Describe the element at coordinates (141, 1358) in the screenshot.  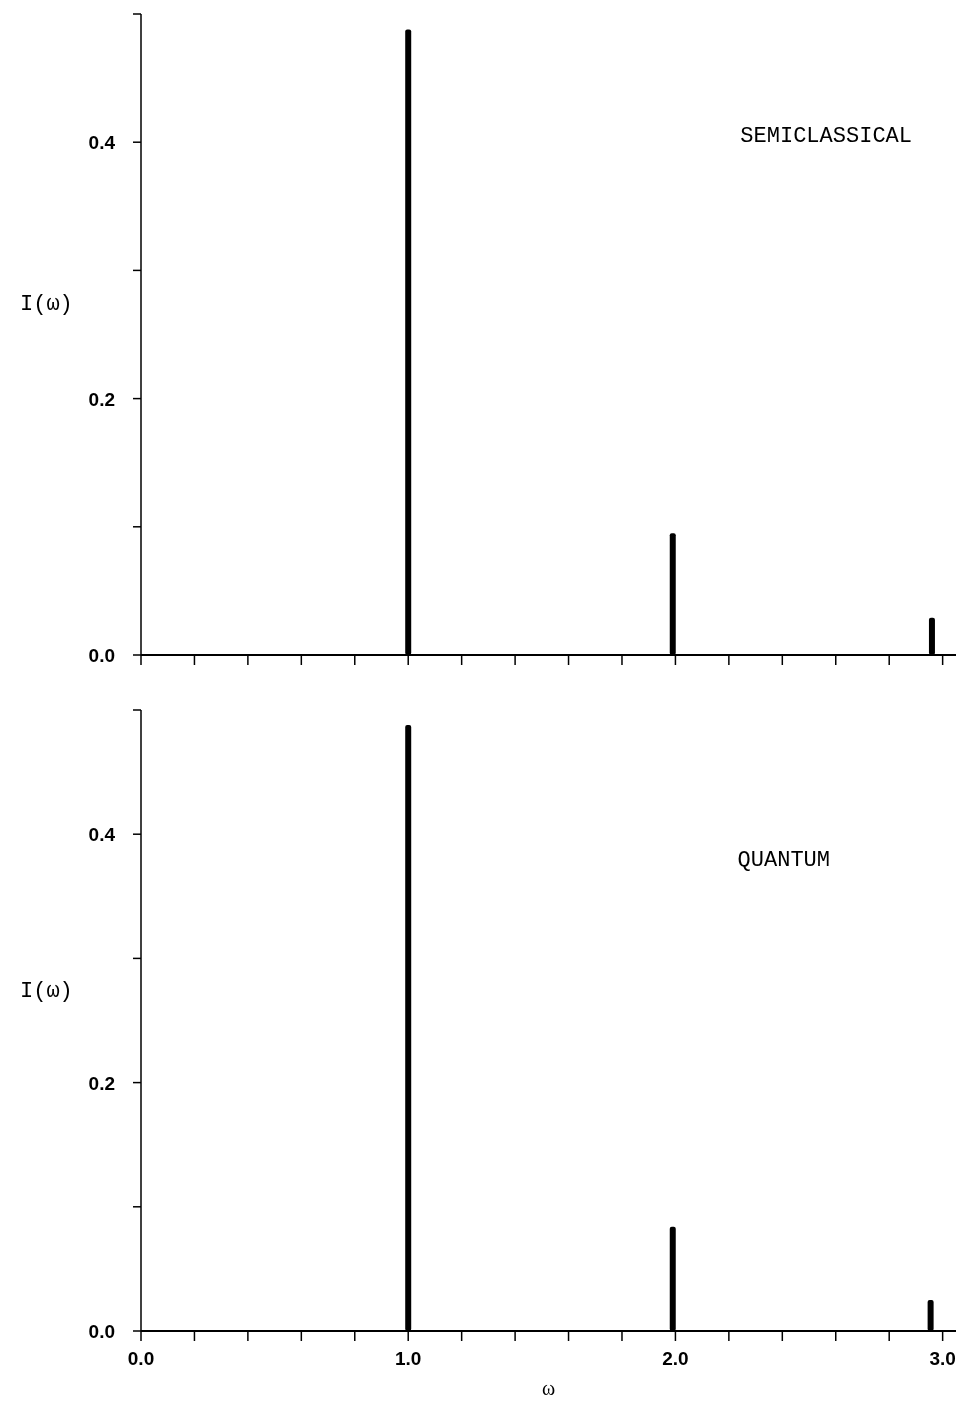
I see `x-tick-label: 0.0` at that location.